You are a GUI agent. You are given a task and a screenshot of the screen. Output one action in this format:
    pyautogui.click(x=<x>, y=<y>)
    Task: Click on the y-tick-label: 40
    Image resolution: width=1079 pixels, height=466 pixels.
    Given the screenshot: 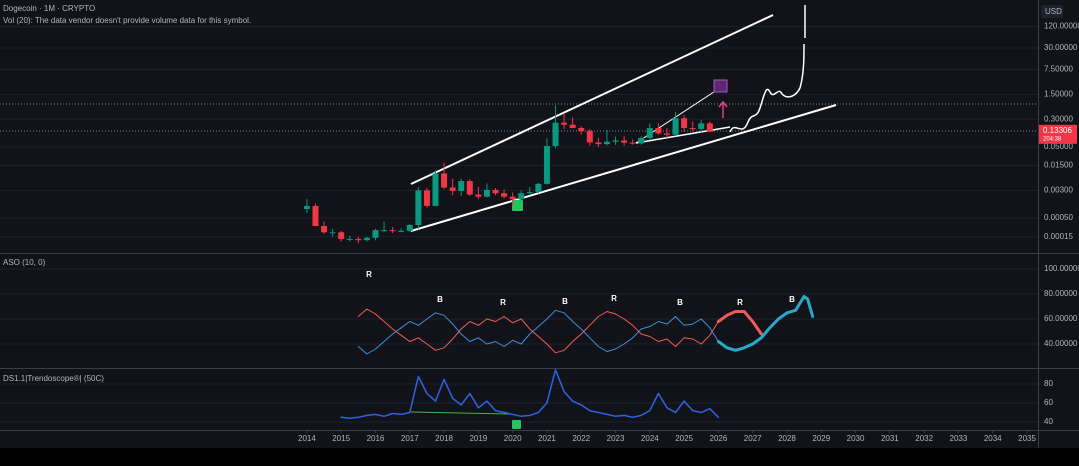 What is the action you would take?
    pyautogui.click(x=1048, y=421)
    